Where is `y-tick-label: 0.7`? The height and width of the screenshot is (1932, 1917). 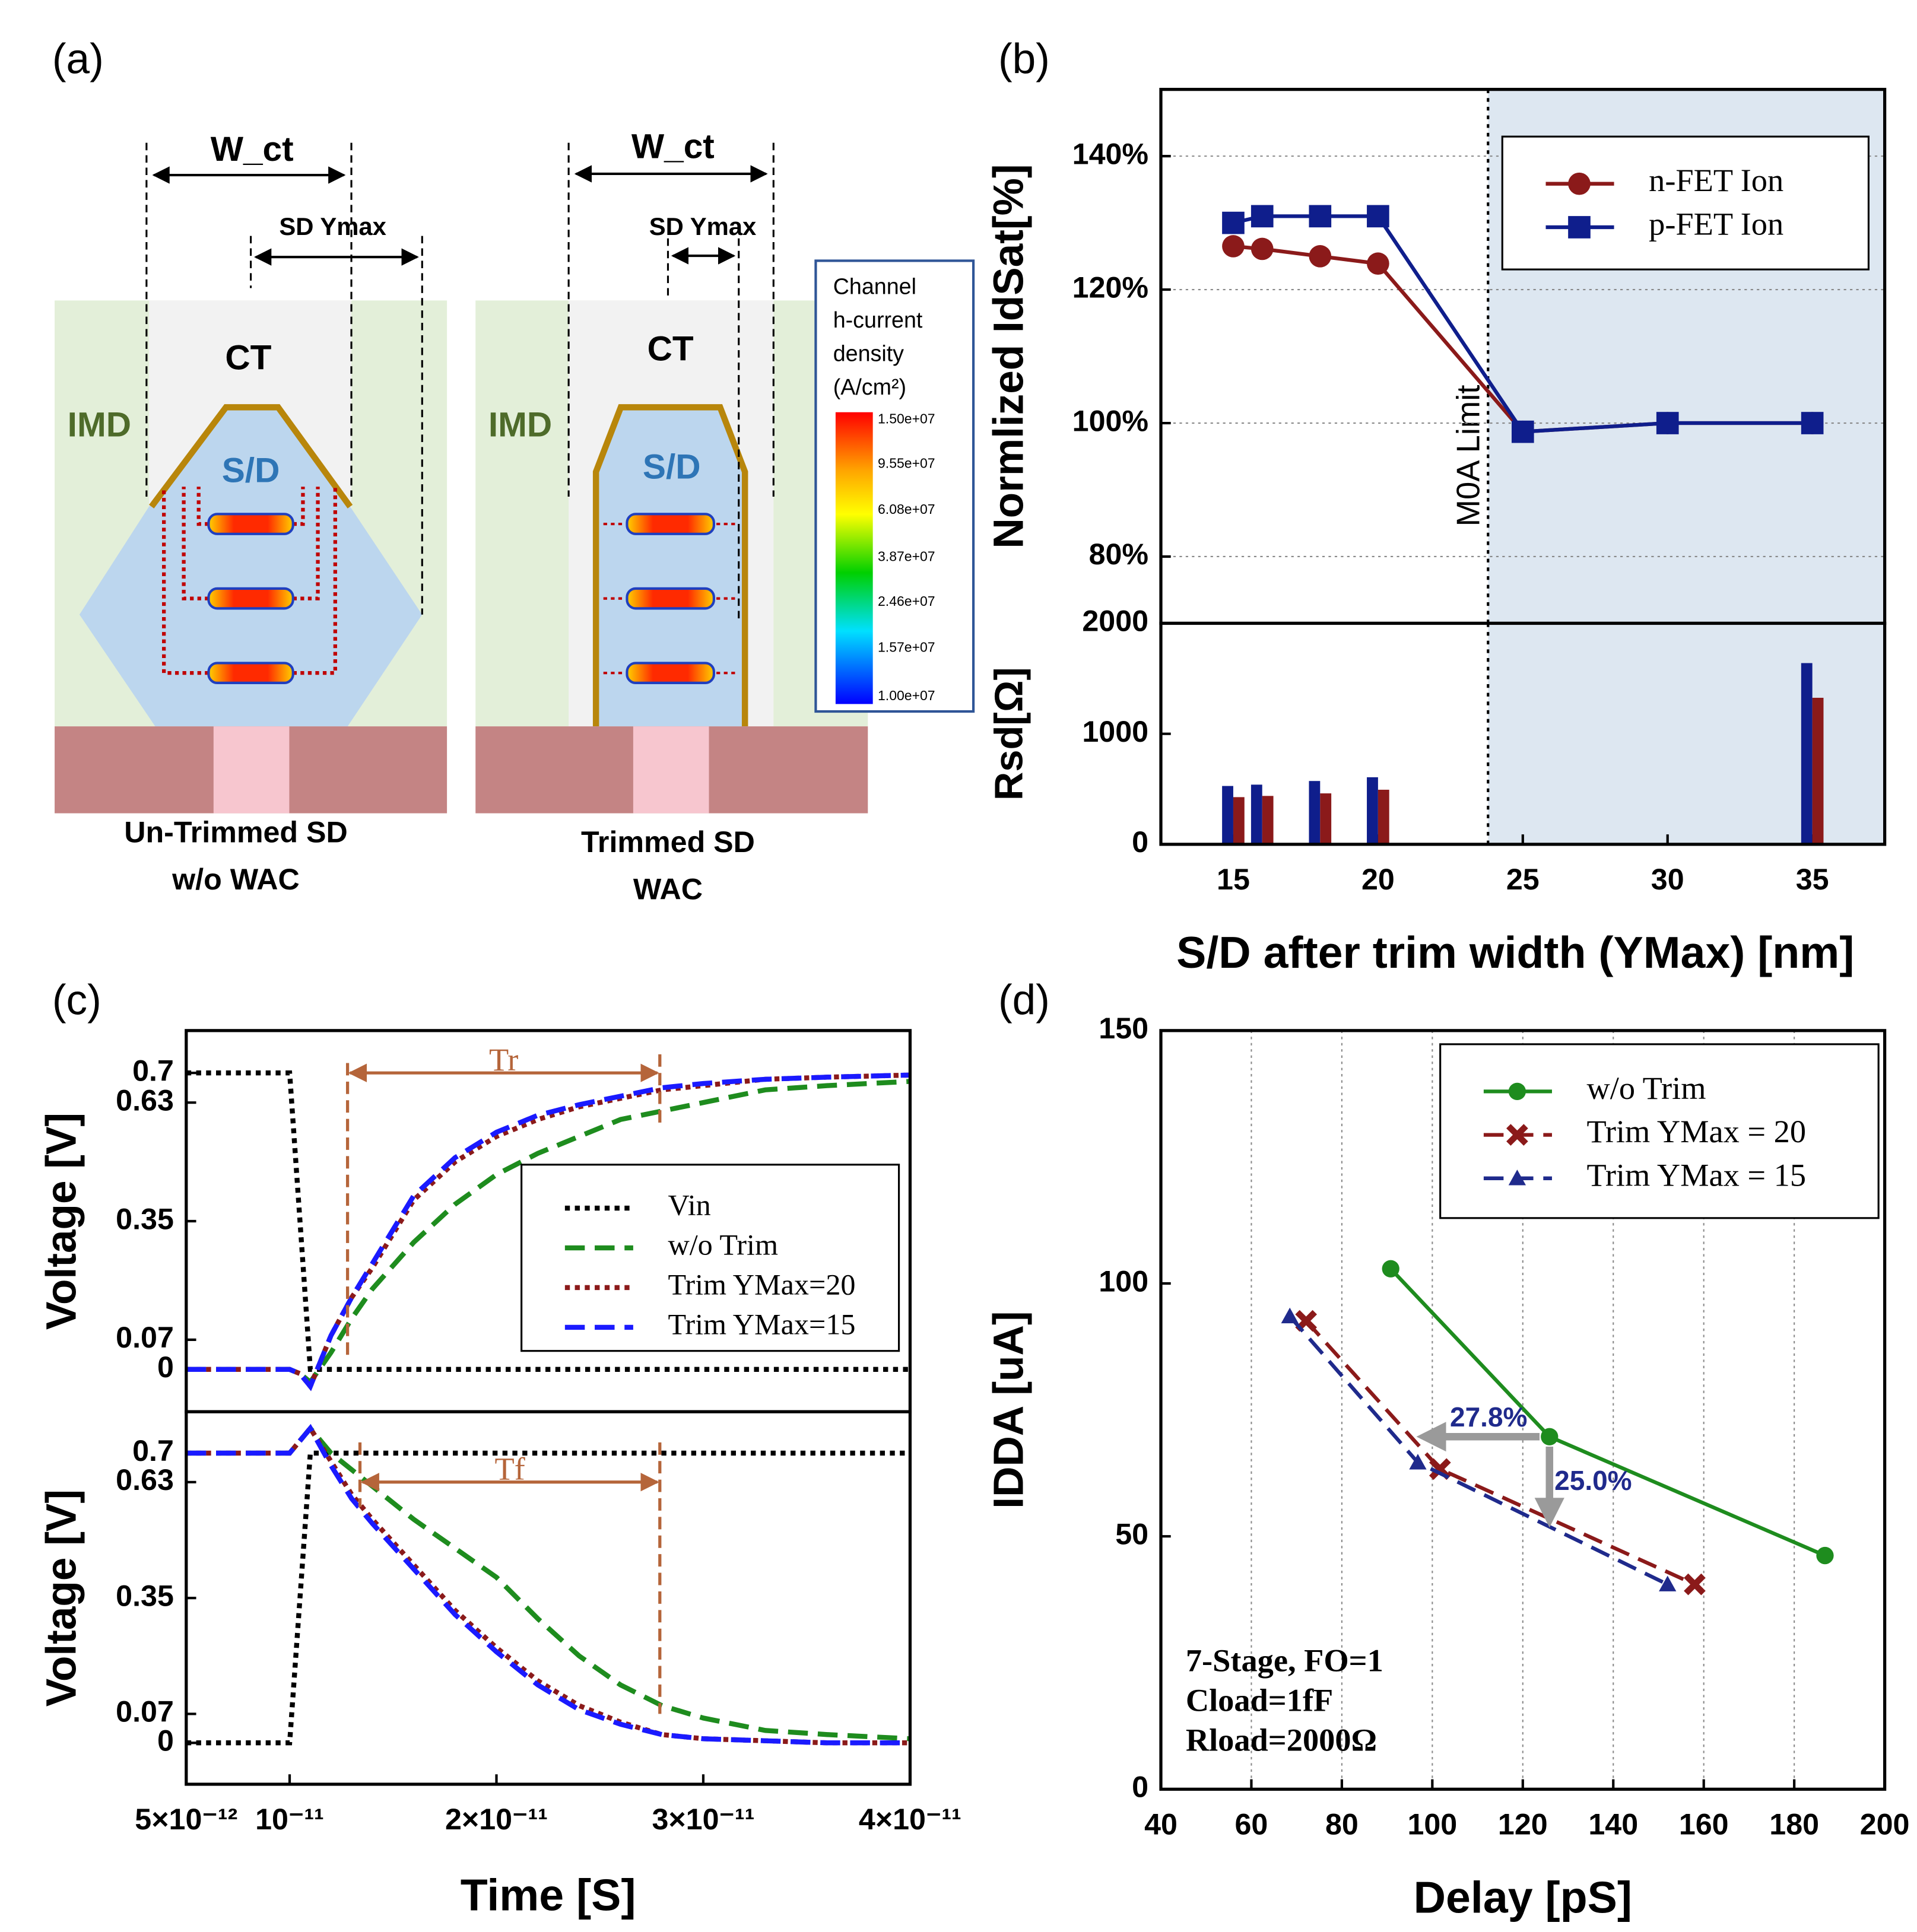 y-tick-label: 0.7 is located at coordinates (153, 1070).